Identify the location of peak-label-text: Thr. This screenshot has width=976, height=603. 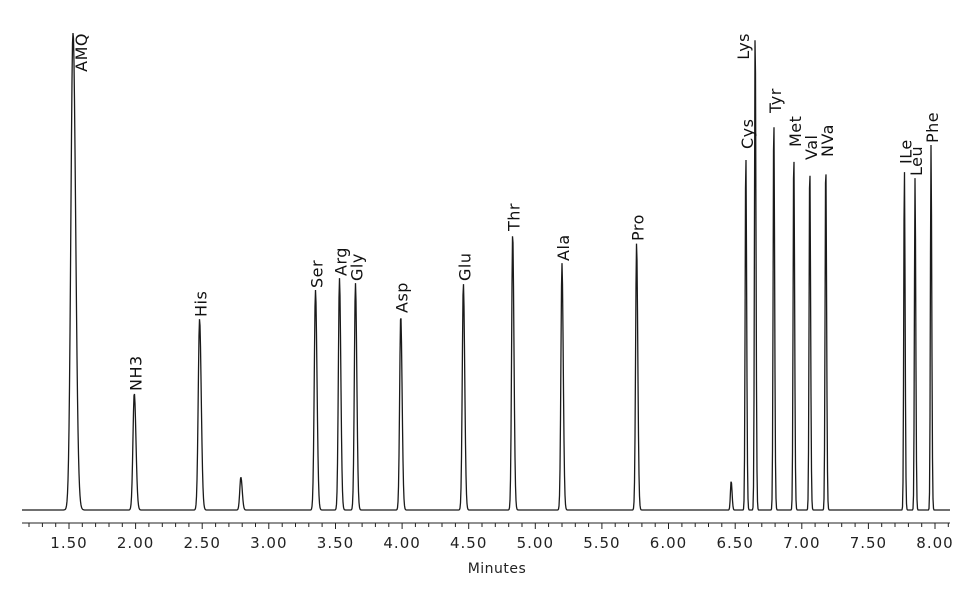
(514, 217).